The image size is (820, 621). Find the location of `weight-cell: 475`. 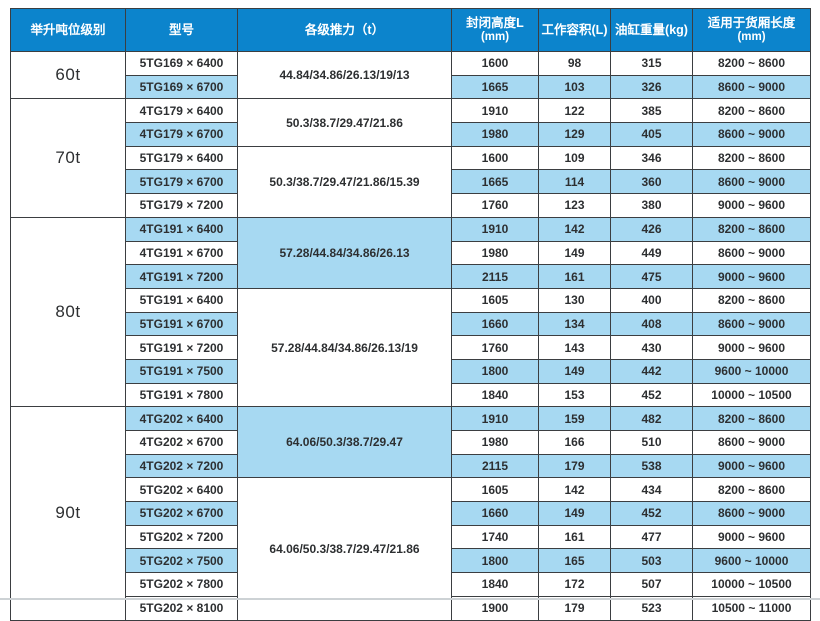

weight-cell: 475 is located at coordinates (651, 276).